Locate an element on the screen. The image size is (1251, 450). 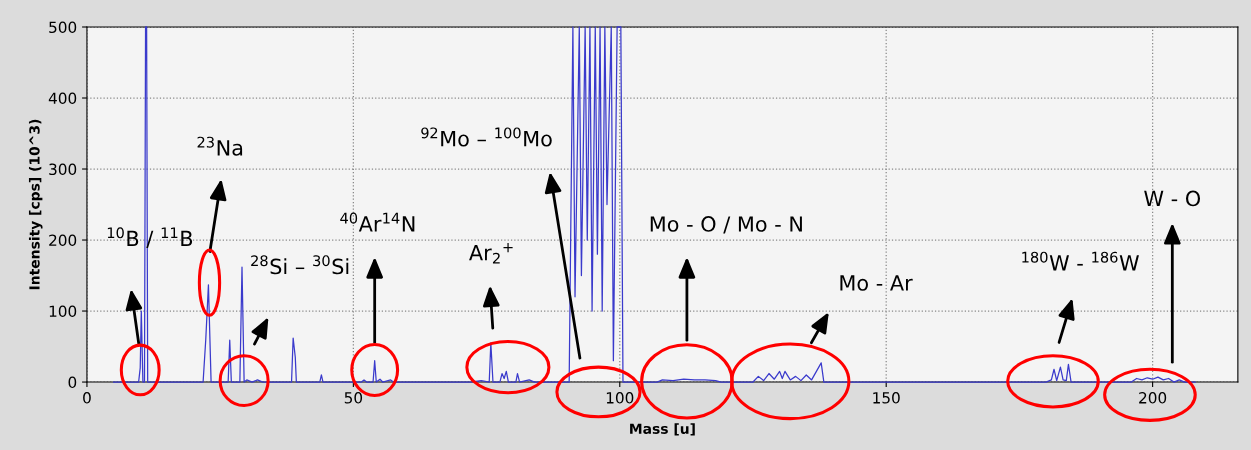
x-axis-title: Mass [u] is located at coordinates (662, 429).